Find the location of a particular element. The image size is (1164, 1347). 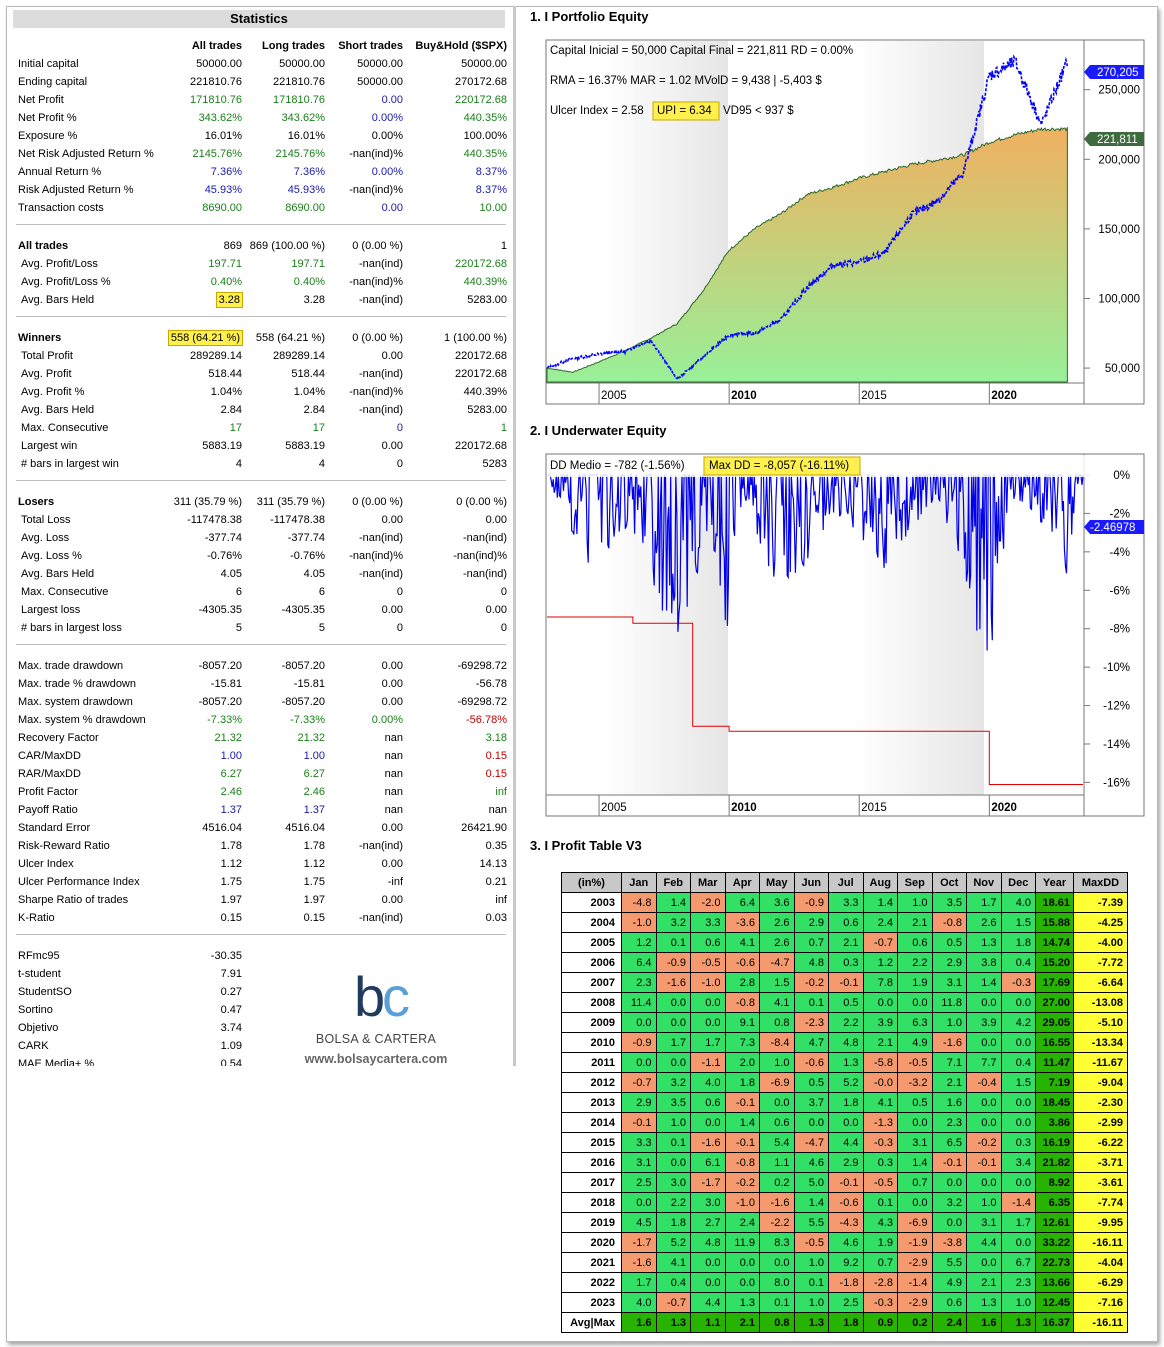

profit-table-month-value: 5.0 is located at coordinates (811, 1182).